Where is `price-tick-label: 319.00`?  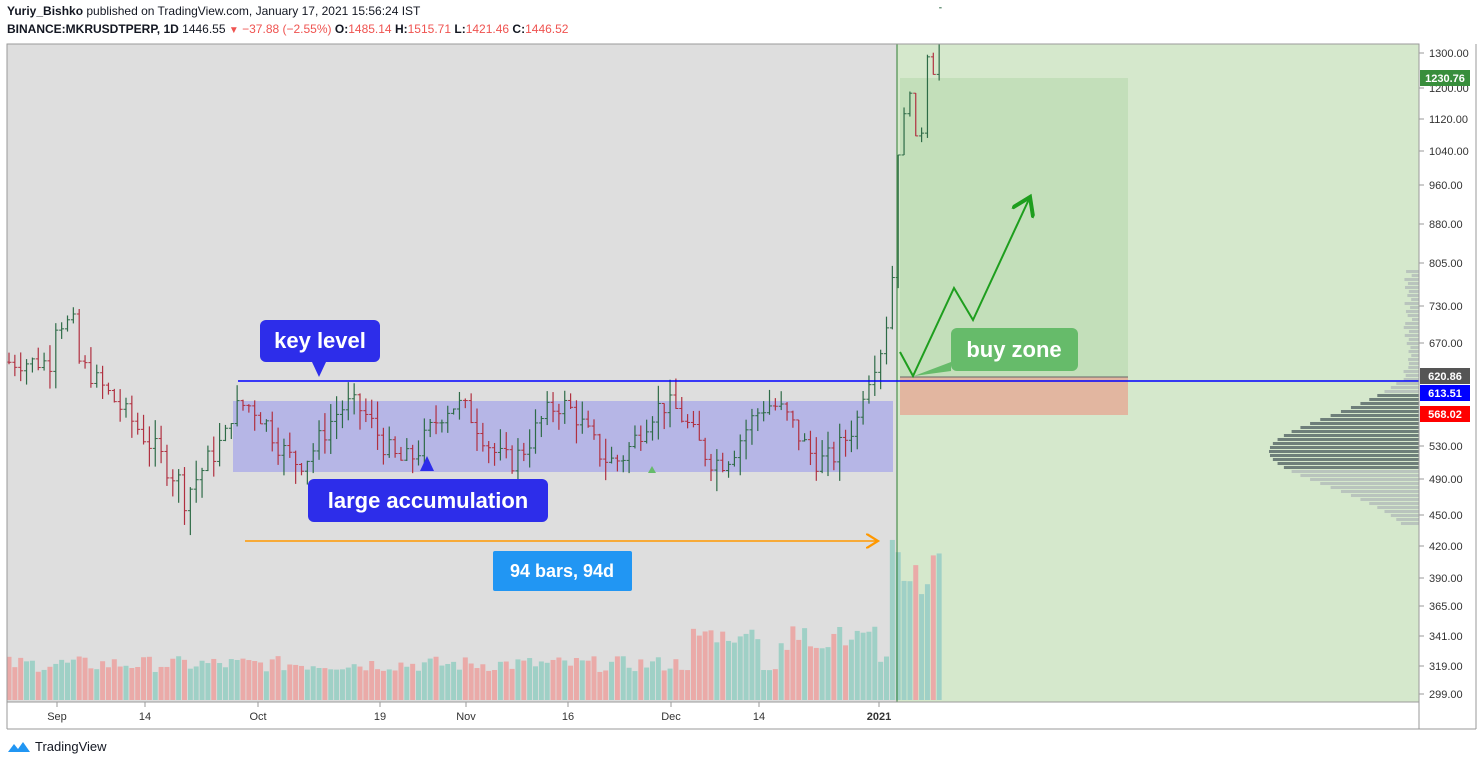 price-tick-label: 319.00 is located at coordinates (1446, 667).